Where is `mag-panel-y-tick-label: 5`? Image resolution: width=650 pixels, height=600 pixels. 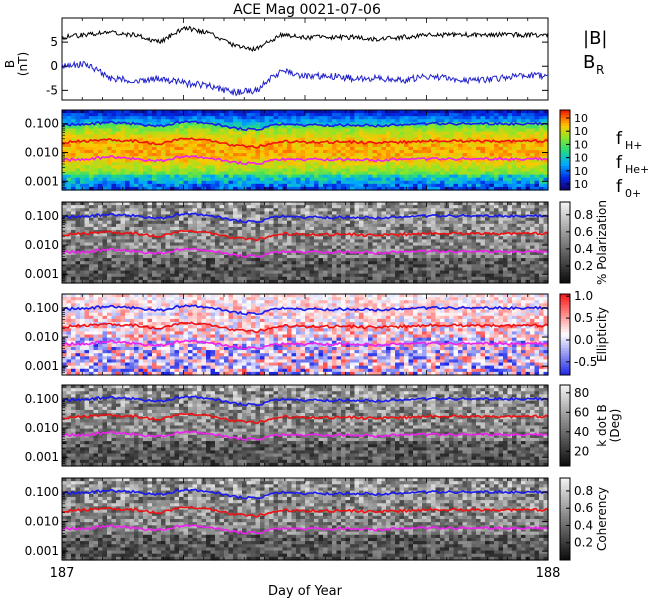 mag-panel-y-tick-label: 5 is located at coordinates (54, 42).